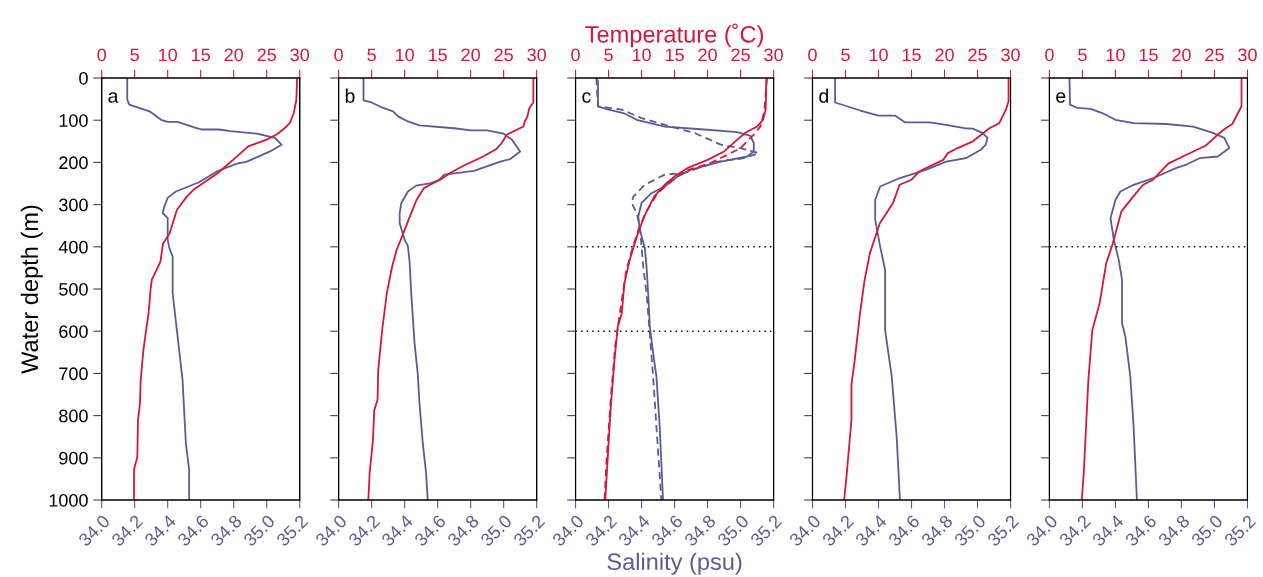  I want to click on y-tick-label: 400, so click(73, 247).